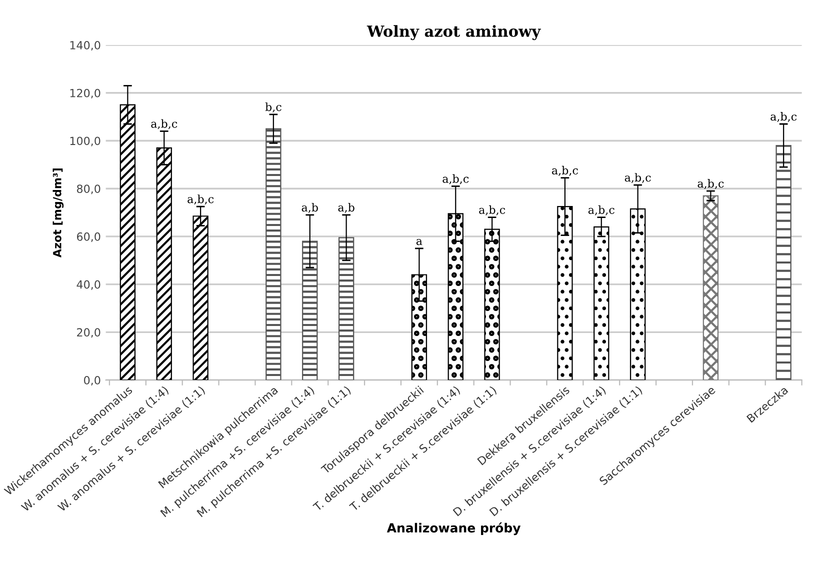 Image resolution: width=814 pixels, height=563 pixels. Describe the element at coordinates (419, 242) in the screenshot. I see `data-label: a` at that location.